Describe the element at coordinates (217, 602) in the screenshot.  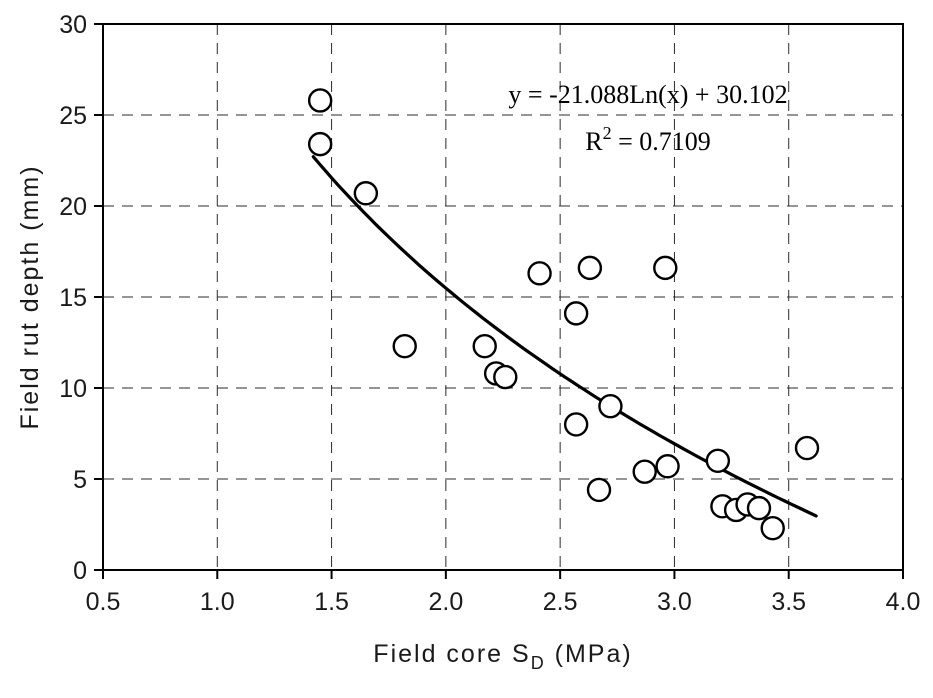
I see `x-tick-label: 1.0` at that location.